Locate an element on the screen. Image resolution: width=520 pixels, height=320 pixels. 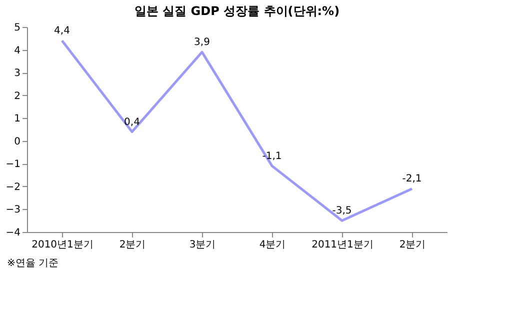
y-tick-label: −3 is located at coordinates (13, 210).